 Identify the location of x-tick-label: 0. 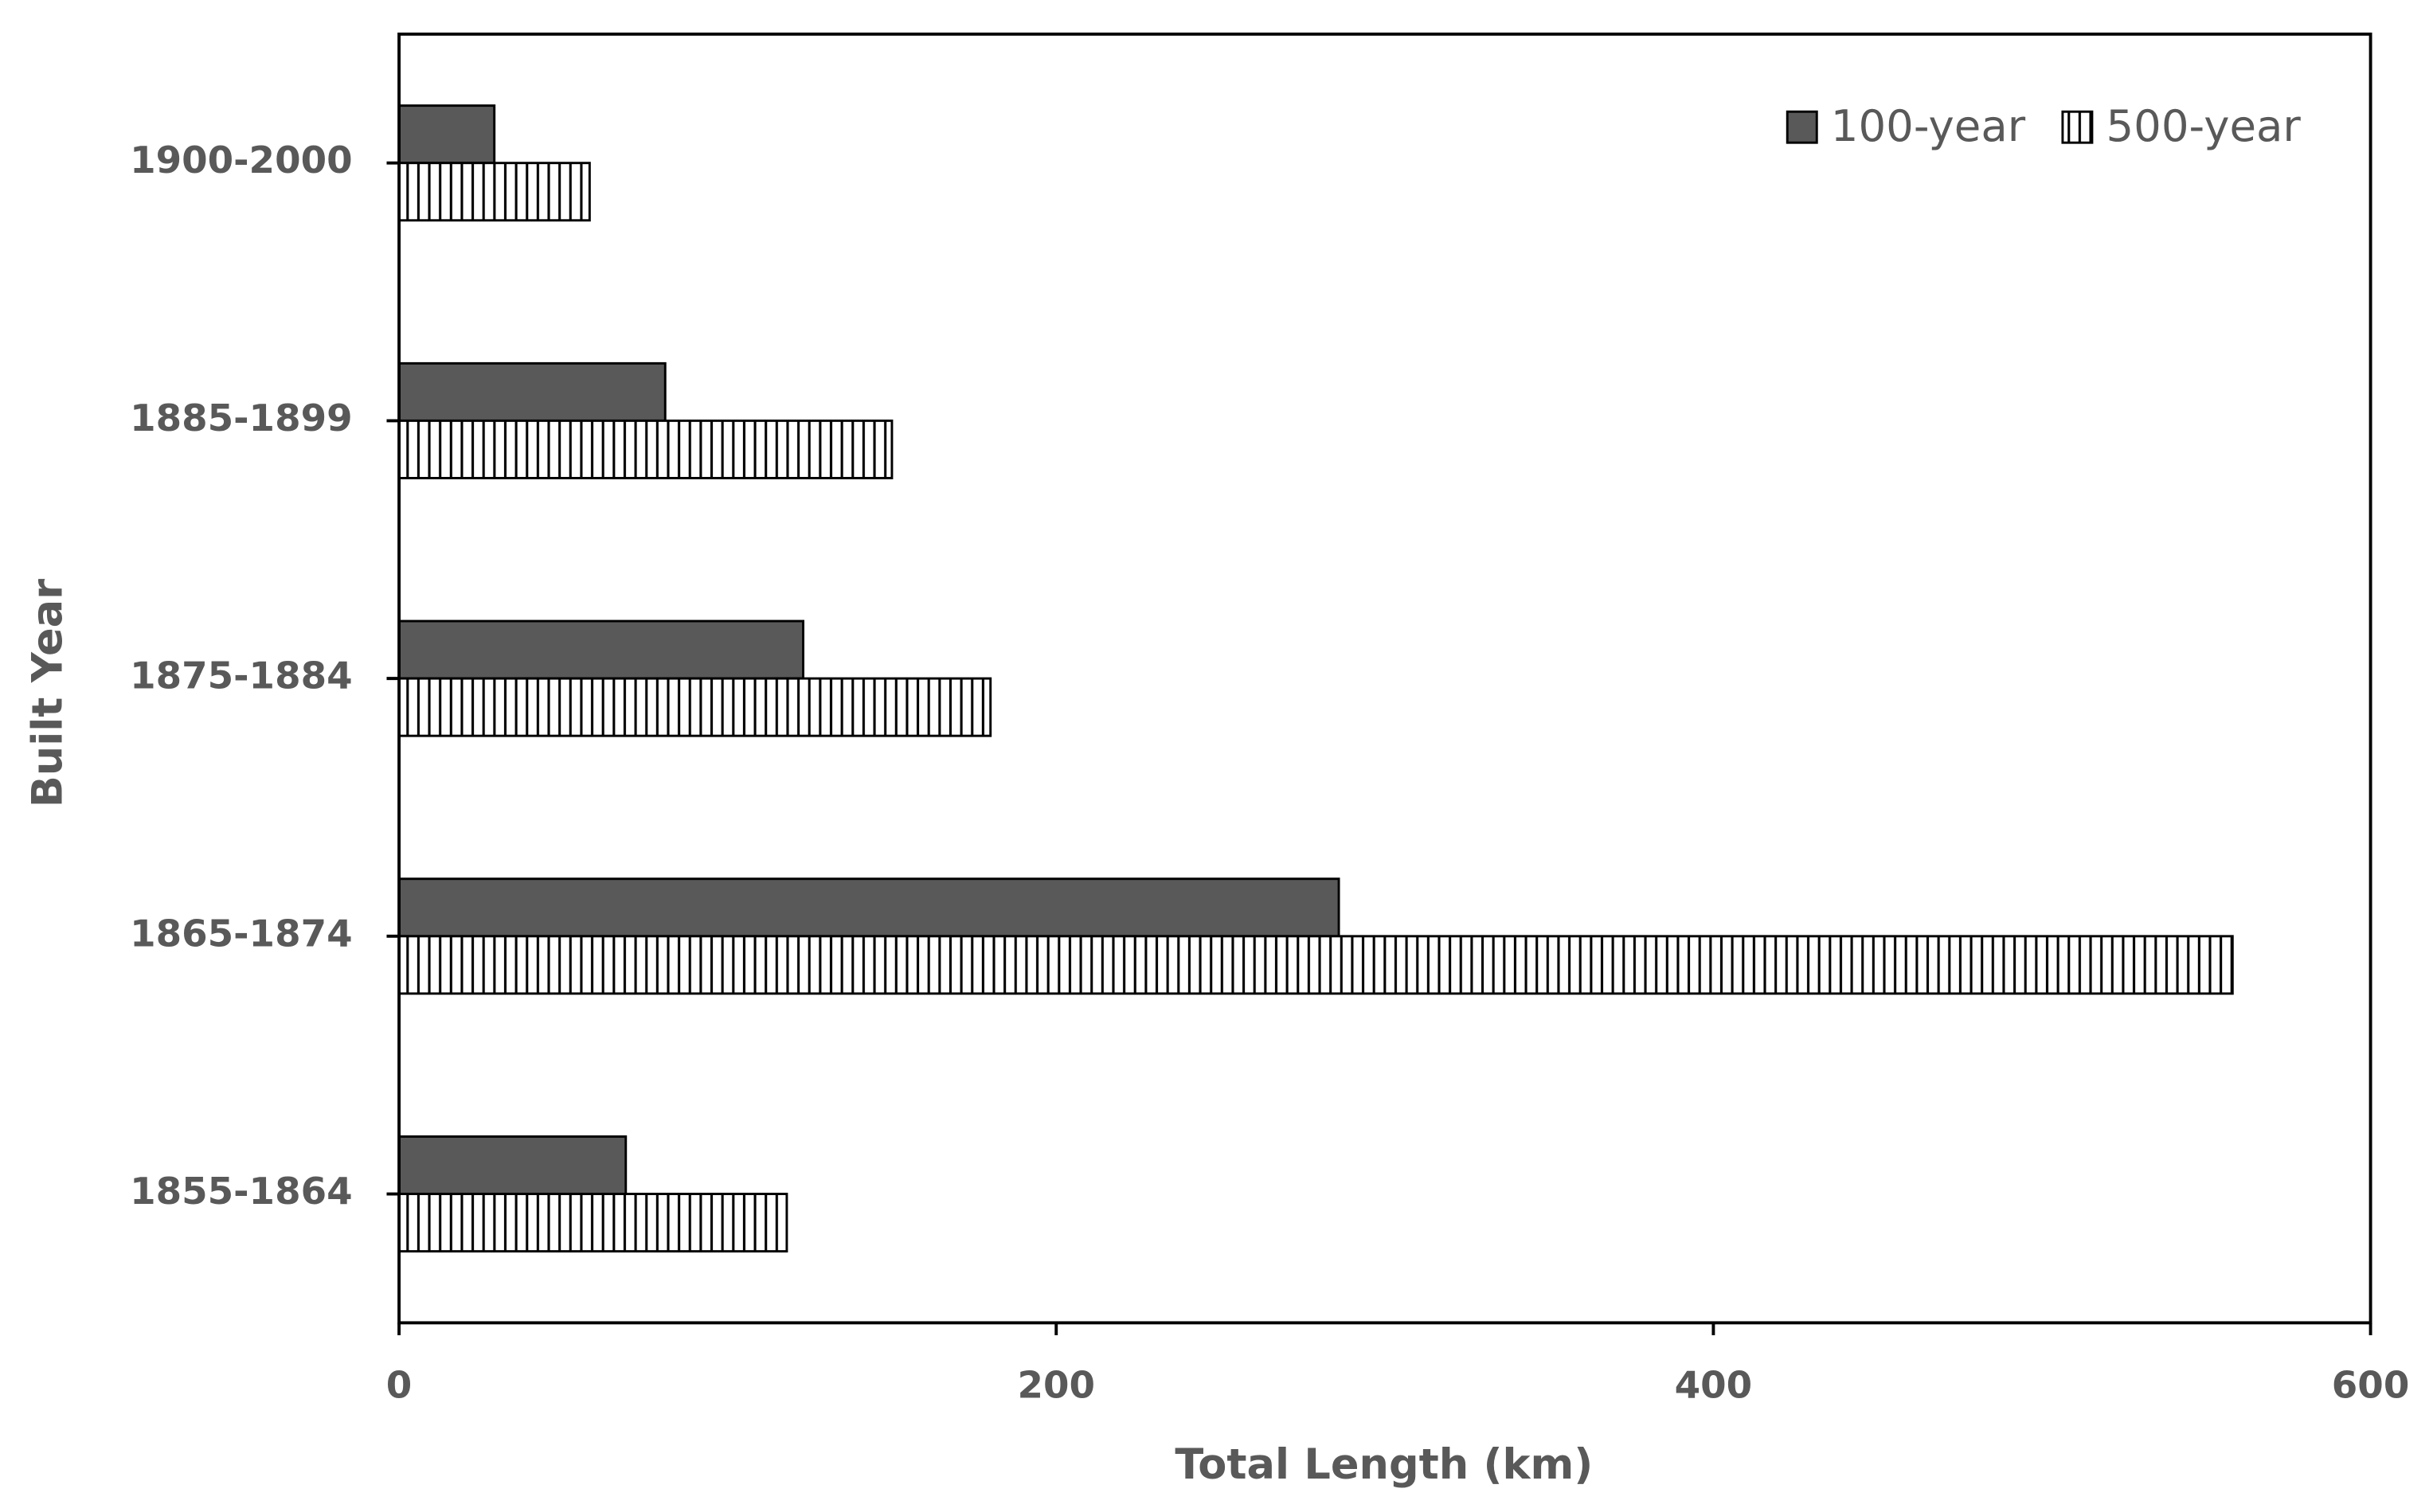
(400, 1386).